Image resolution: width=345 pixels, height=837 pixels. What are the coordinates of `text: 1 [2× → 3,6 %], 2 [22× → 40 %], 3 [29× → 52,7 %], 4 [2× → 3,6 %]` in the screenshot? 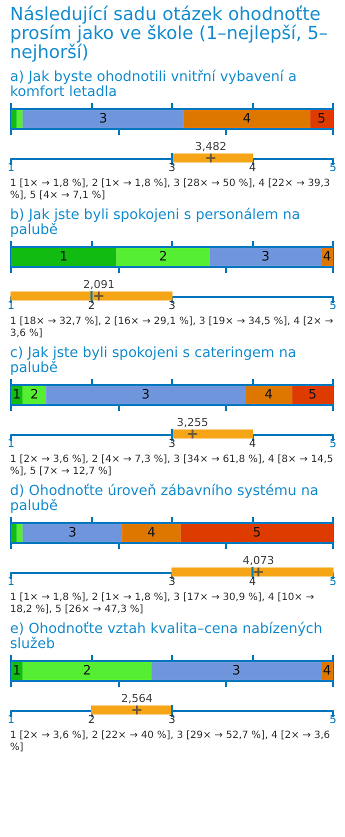 It's located at (170, 741).